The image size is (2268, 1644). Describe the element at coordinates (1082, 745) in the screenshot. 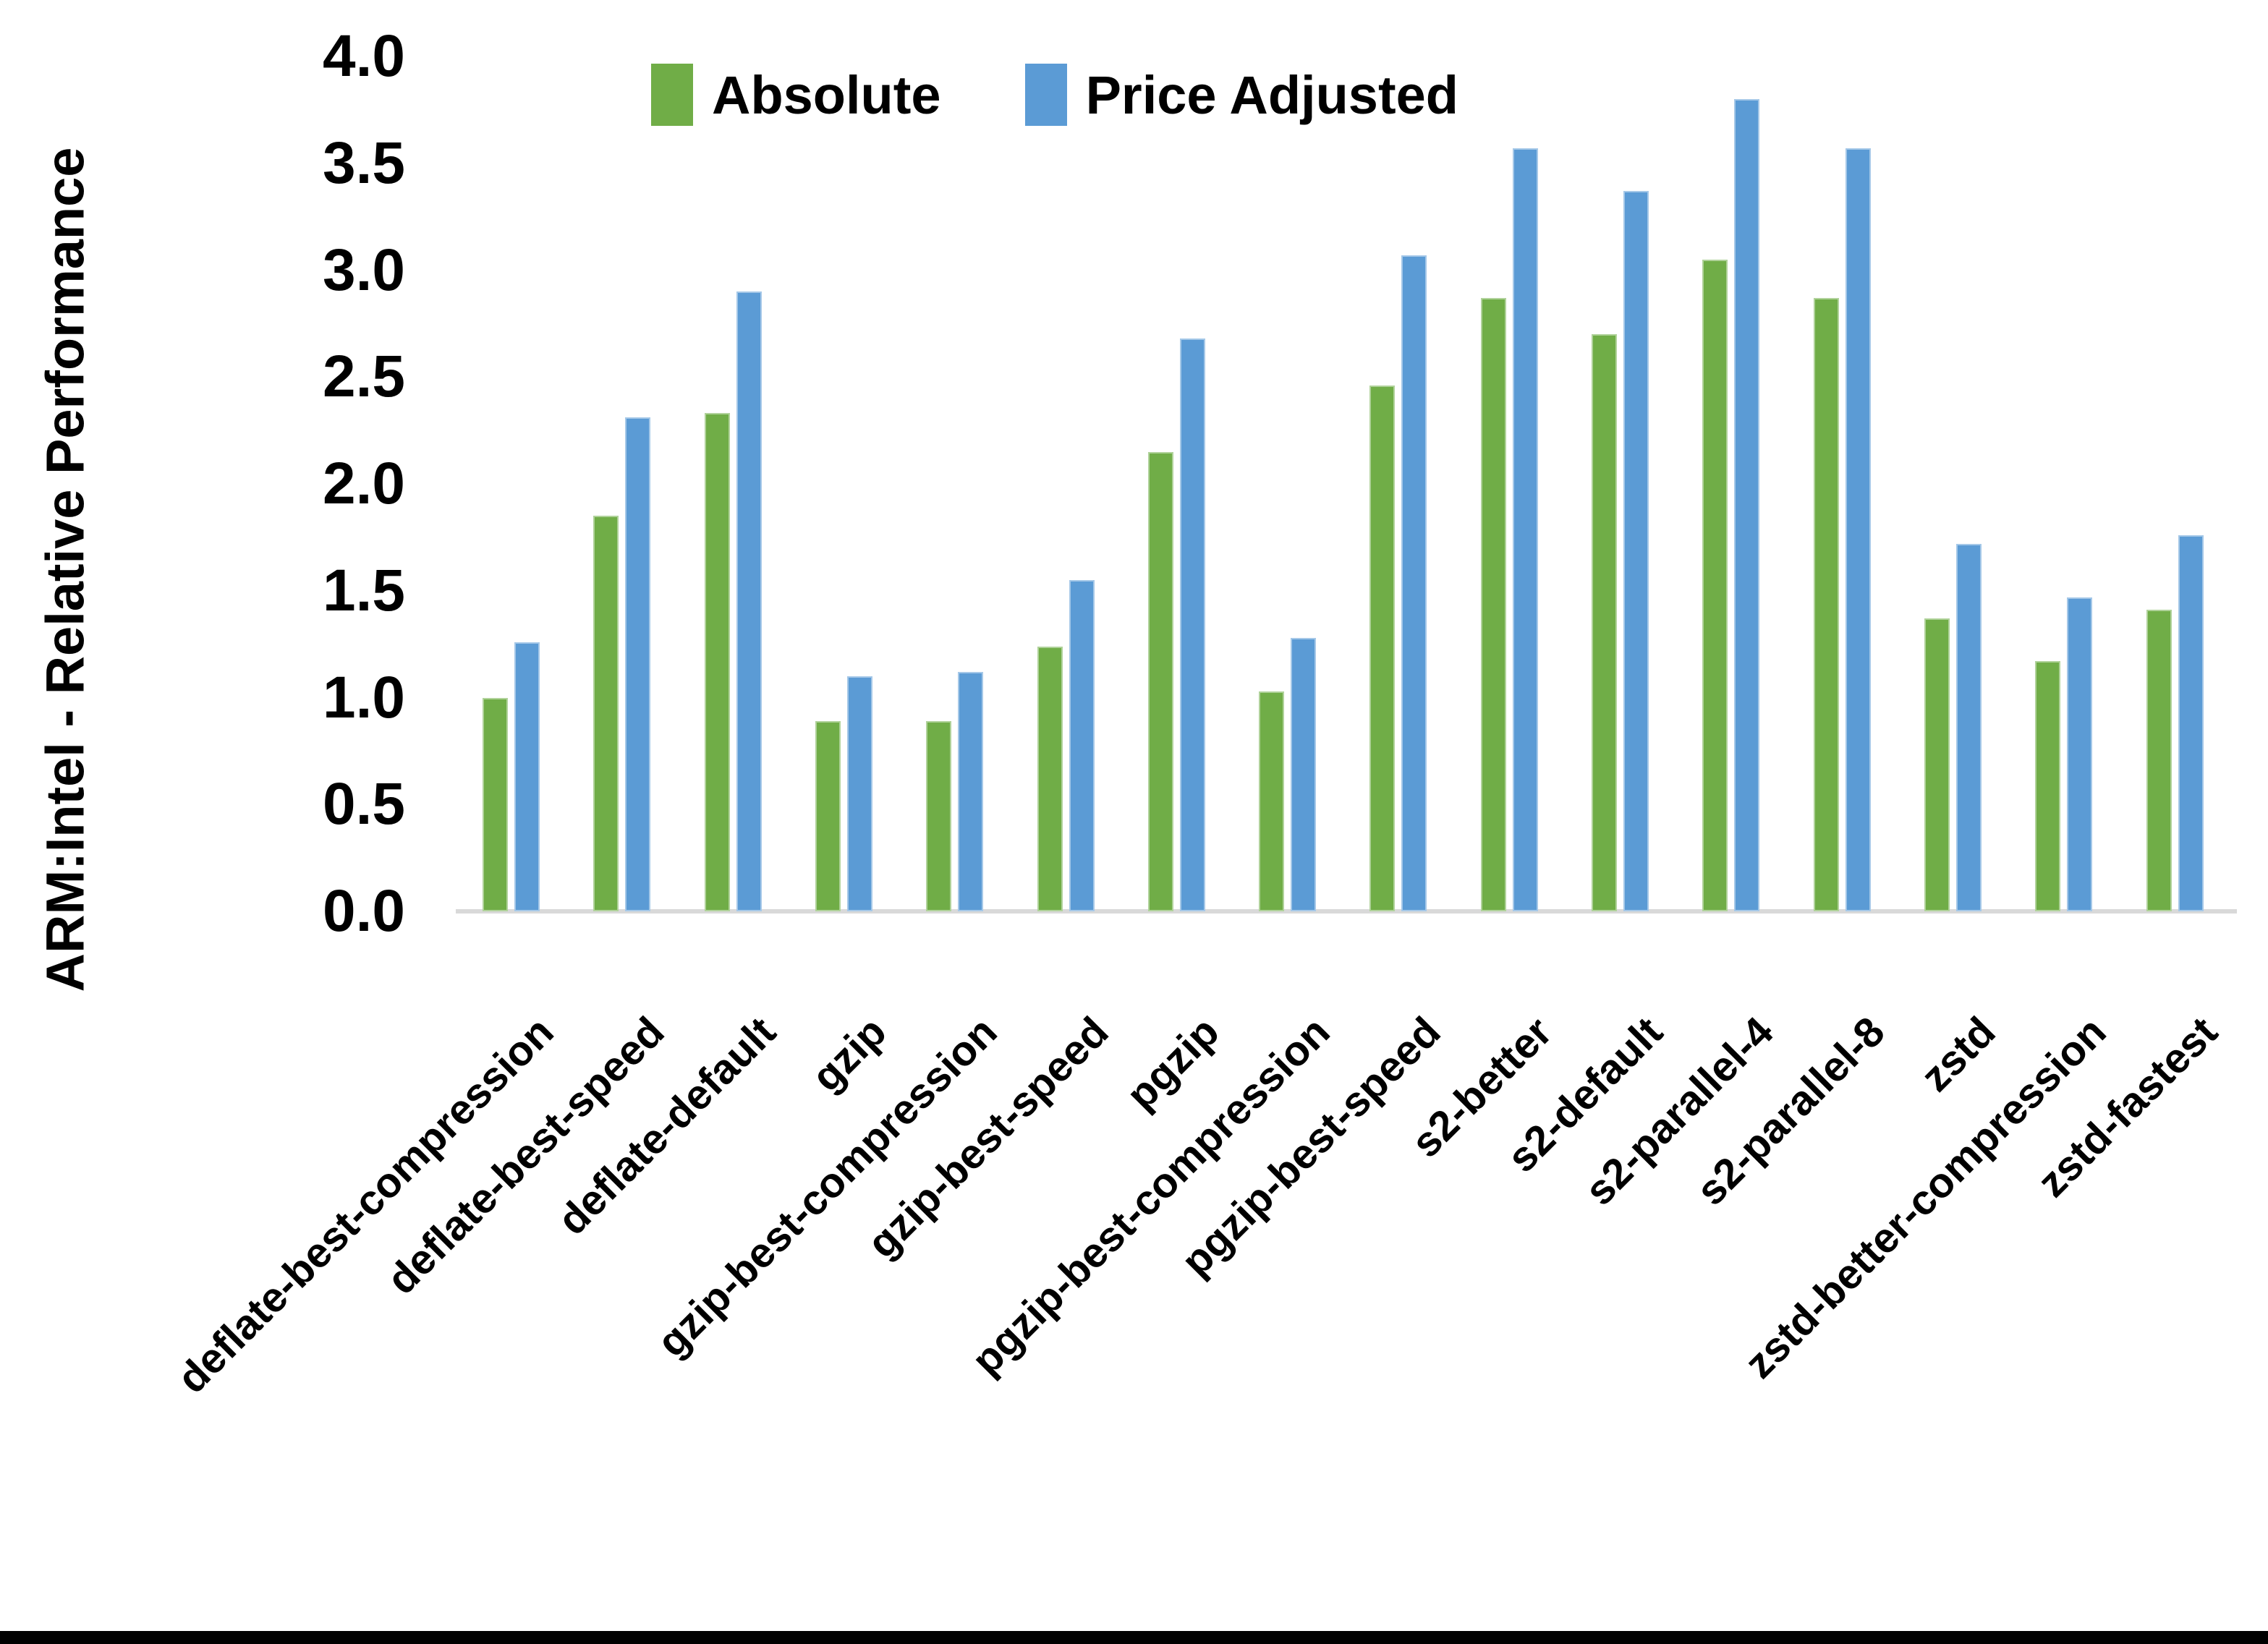

I see `bar-price-adjusted-gzip-best-speed` at that location.